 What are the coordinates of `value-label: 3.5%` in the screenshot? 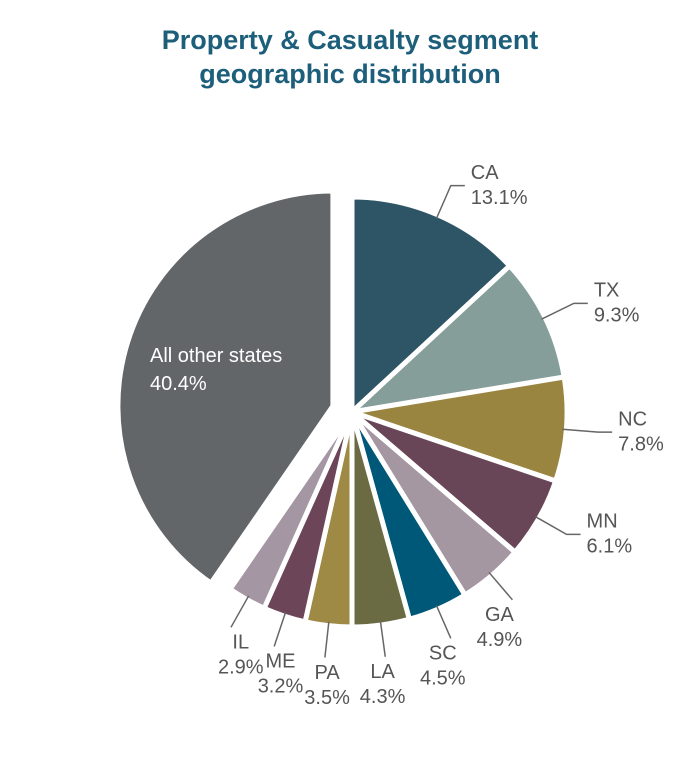 It's located at (327, 698).